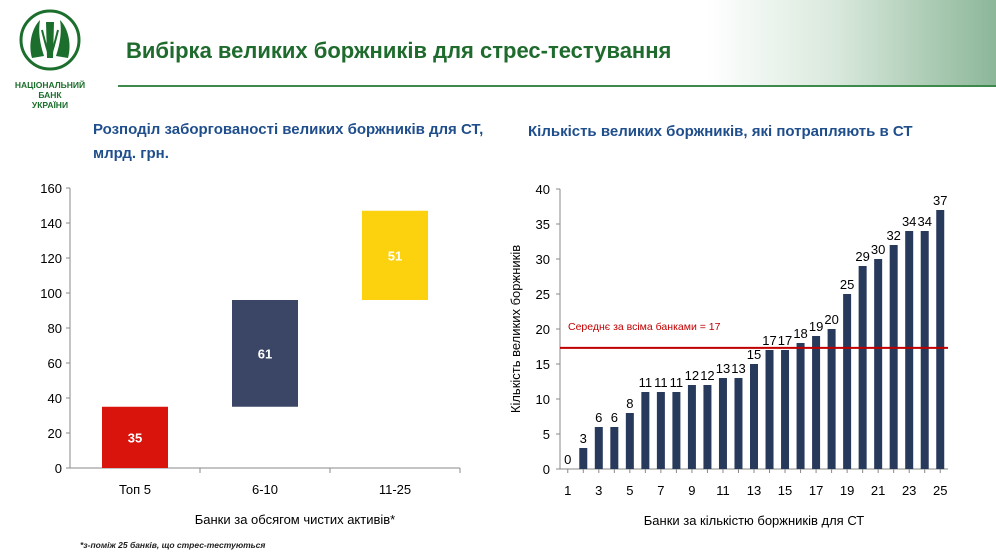  I want to click on y-tick-label: 35, so click(543, 224).